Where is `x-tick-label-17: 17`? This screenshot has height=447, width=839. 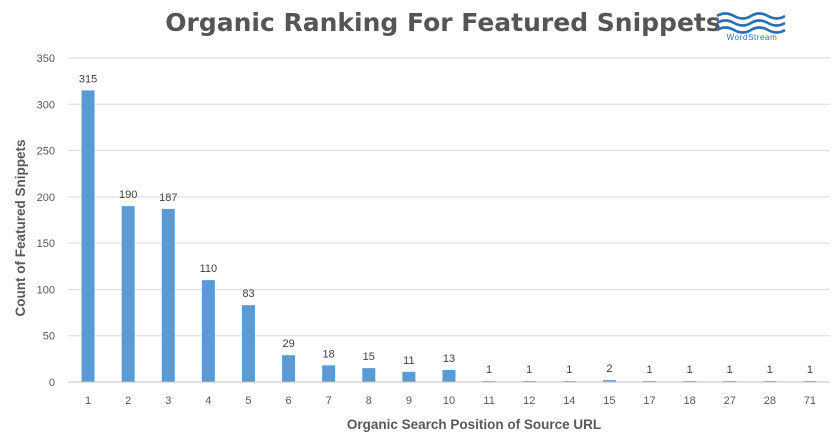 x-tick-label-17: 17 is located at coordinates (649, 401).